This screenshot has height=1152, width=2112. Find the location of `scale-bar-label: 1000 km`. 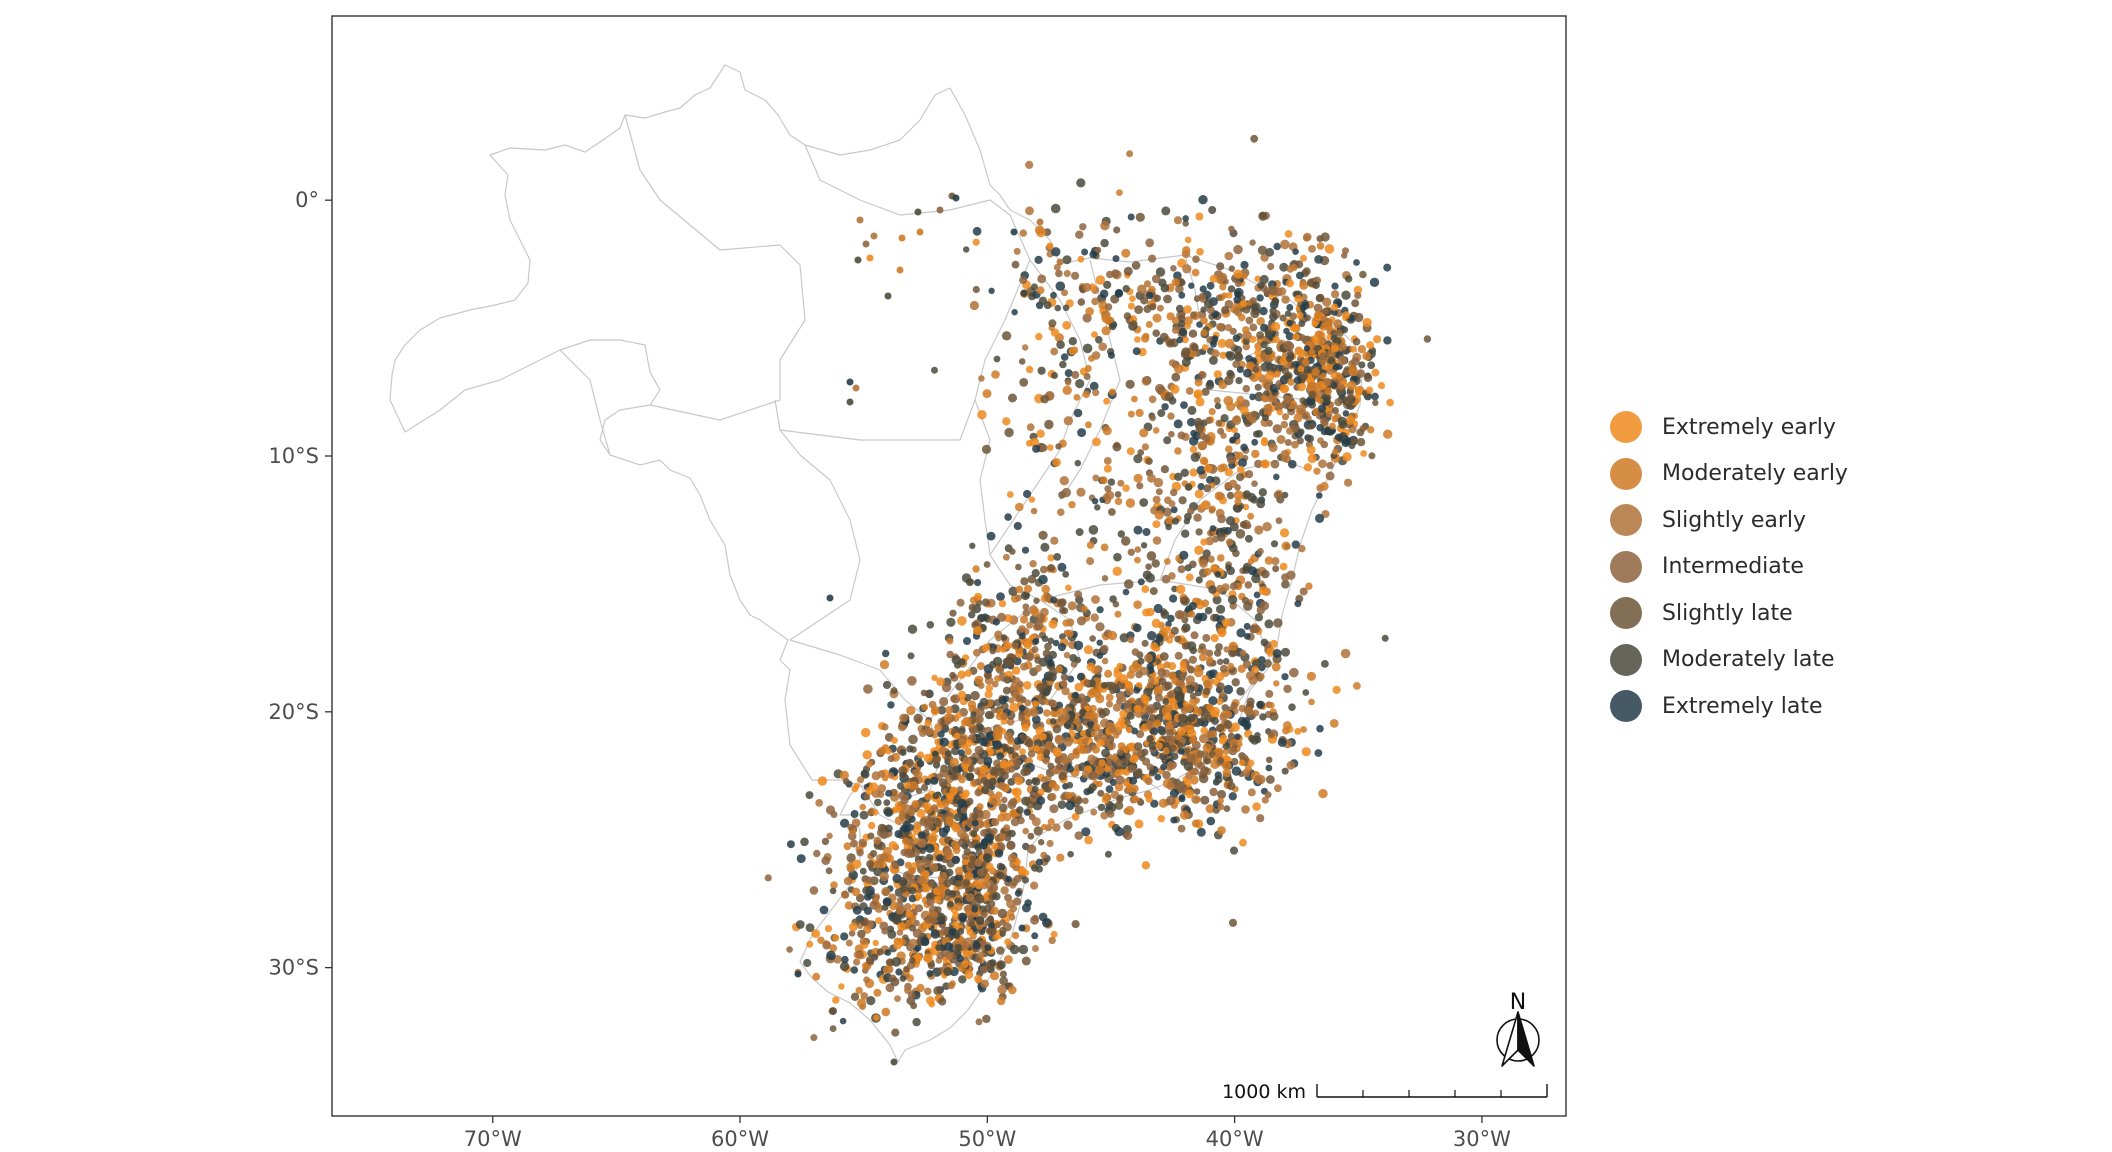

scale-bar-label: 1000 km is located at coordinates (1264, 1092).